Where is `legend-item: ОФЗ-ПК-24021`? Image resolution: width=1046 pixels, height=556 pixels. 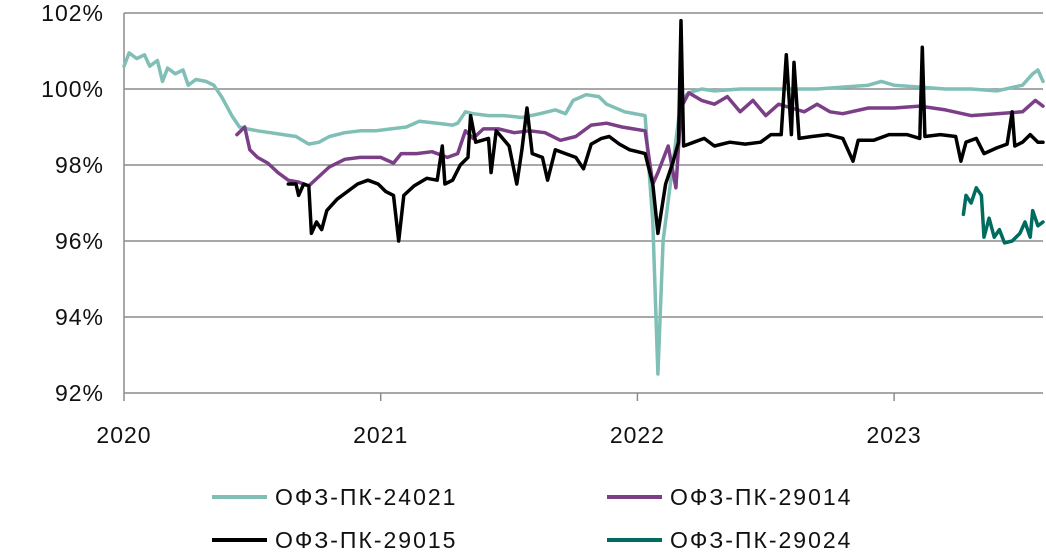
legend-item: ОФЗ-ПК-24021 is located at coordinates (334, 497).